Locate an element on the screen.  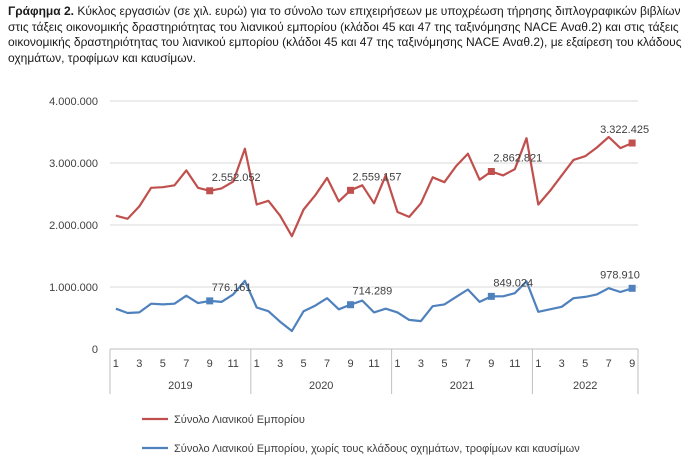
year-label: 2021 is located at coordinates (462, 386).